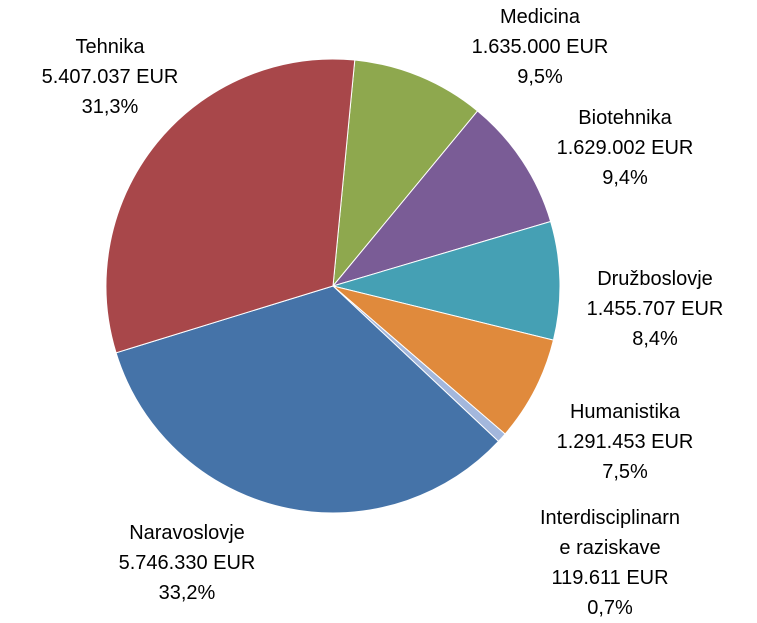 The width and height of the screenshot is (757, 623). I want to click on share-label: 33,2%, so click(187, 593).